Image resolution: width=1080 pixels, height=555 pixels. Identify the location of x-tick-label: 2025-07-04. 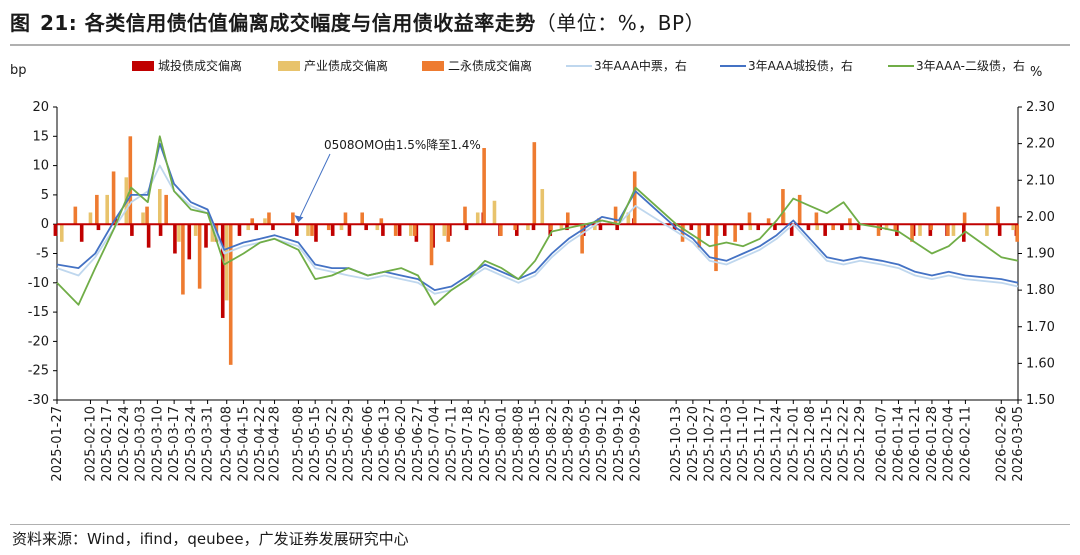
(435, 444).